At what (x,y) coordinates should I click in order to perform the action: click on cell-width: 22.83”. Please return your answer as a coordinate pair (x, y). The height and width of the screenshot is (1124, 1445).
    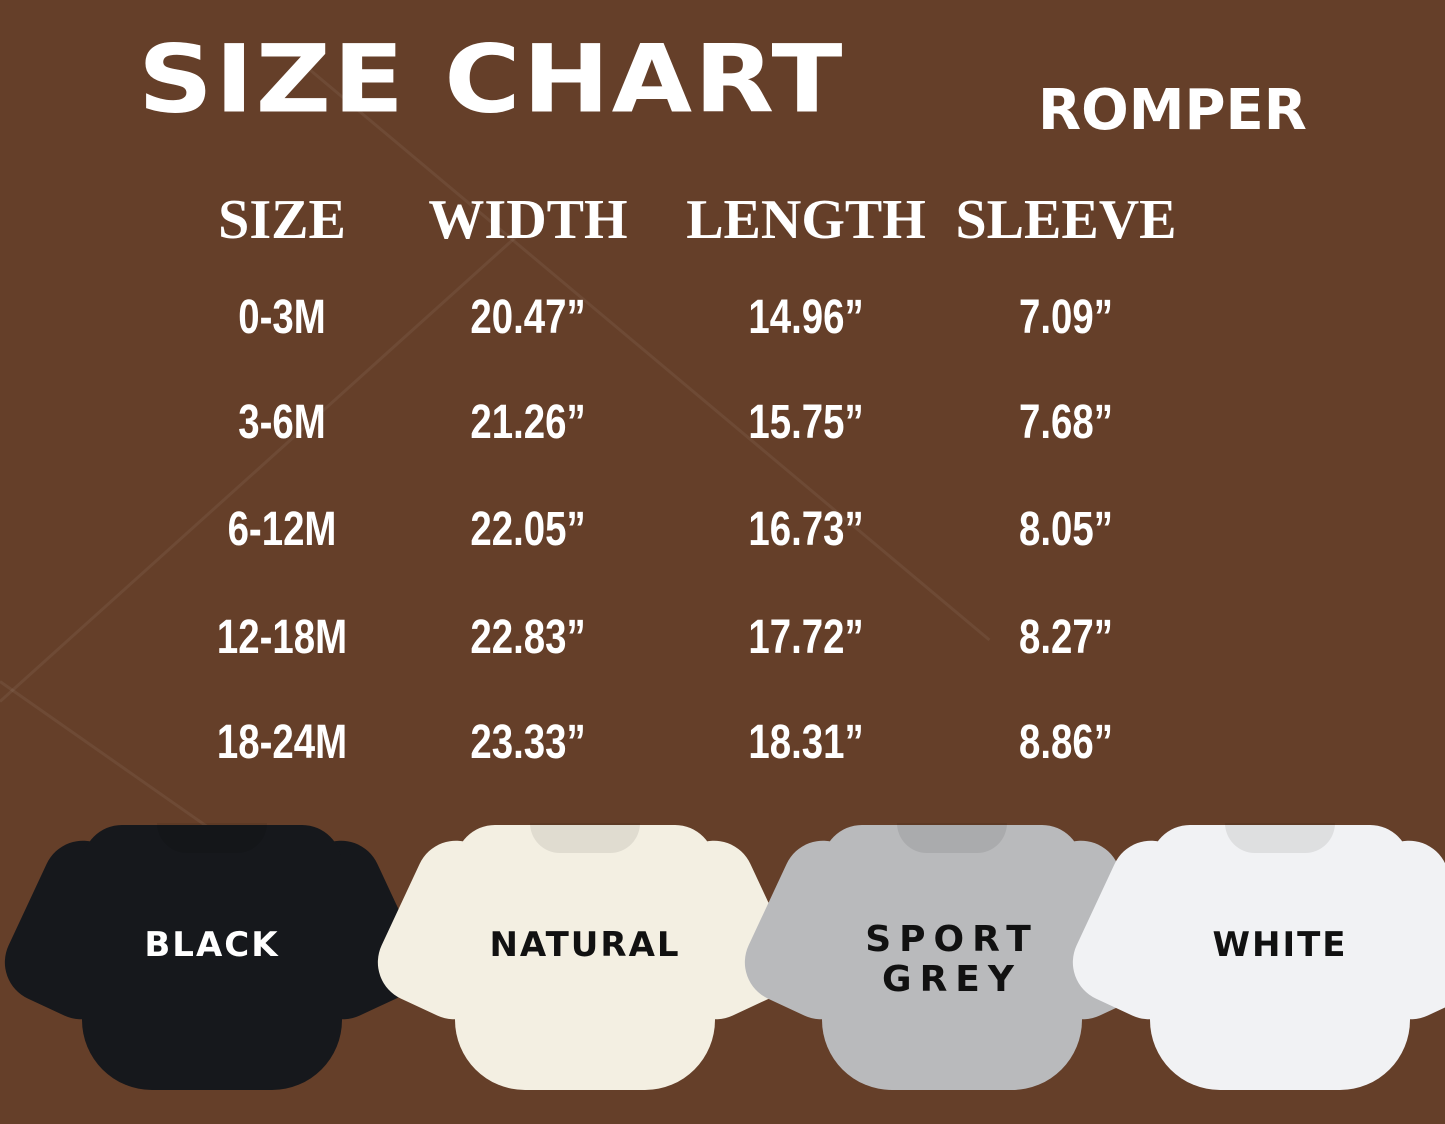
    Looking at the image, I should click on (528, 637).